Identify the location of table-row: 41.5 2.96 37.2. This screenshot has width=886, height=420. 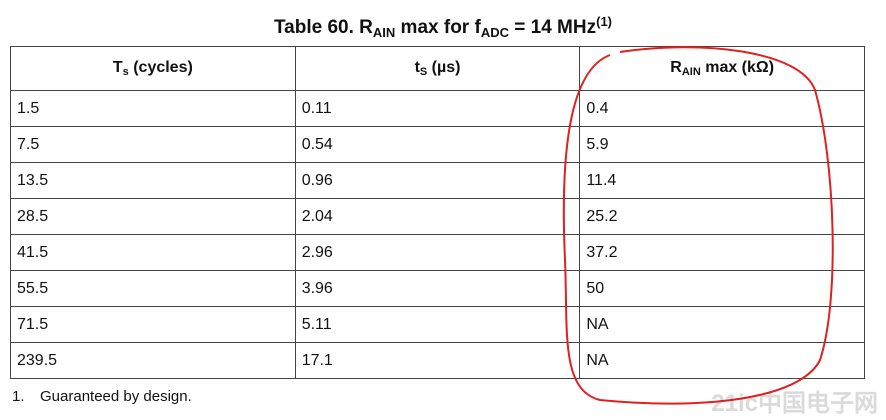
(437, 252).